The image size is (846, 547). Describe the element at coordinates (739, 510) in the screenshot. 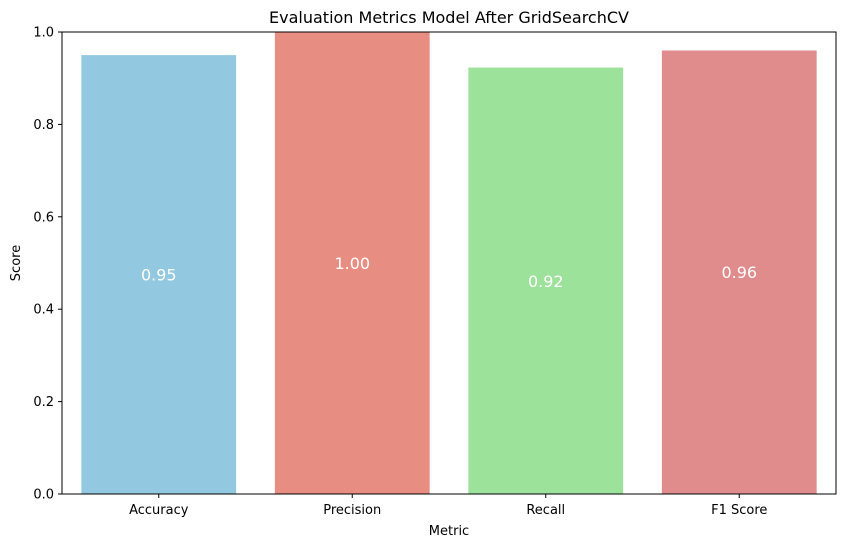

I see `x-tick-label: F1 Score` at that location.